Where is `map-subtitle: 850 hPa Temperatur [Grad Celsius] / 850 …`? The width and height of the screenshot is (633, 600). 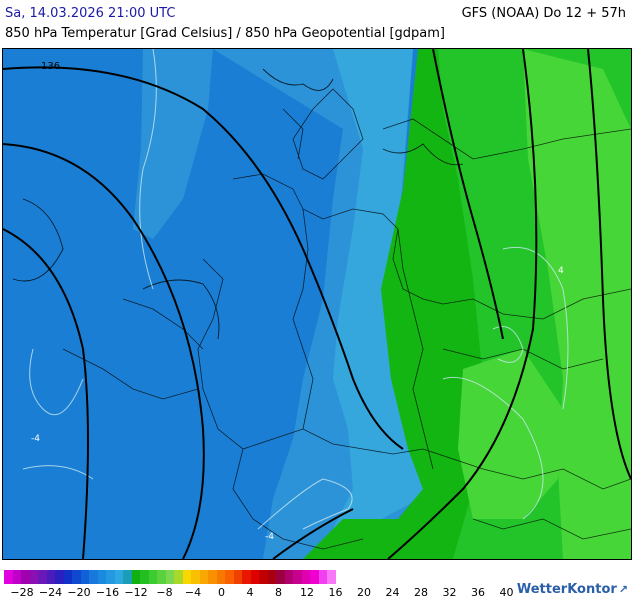
map-subtitle: 850 hPa Temperatur [Grad Celsius] / 850 … is located at coordinates (225, 33).